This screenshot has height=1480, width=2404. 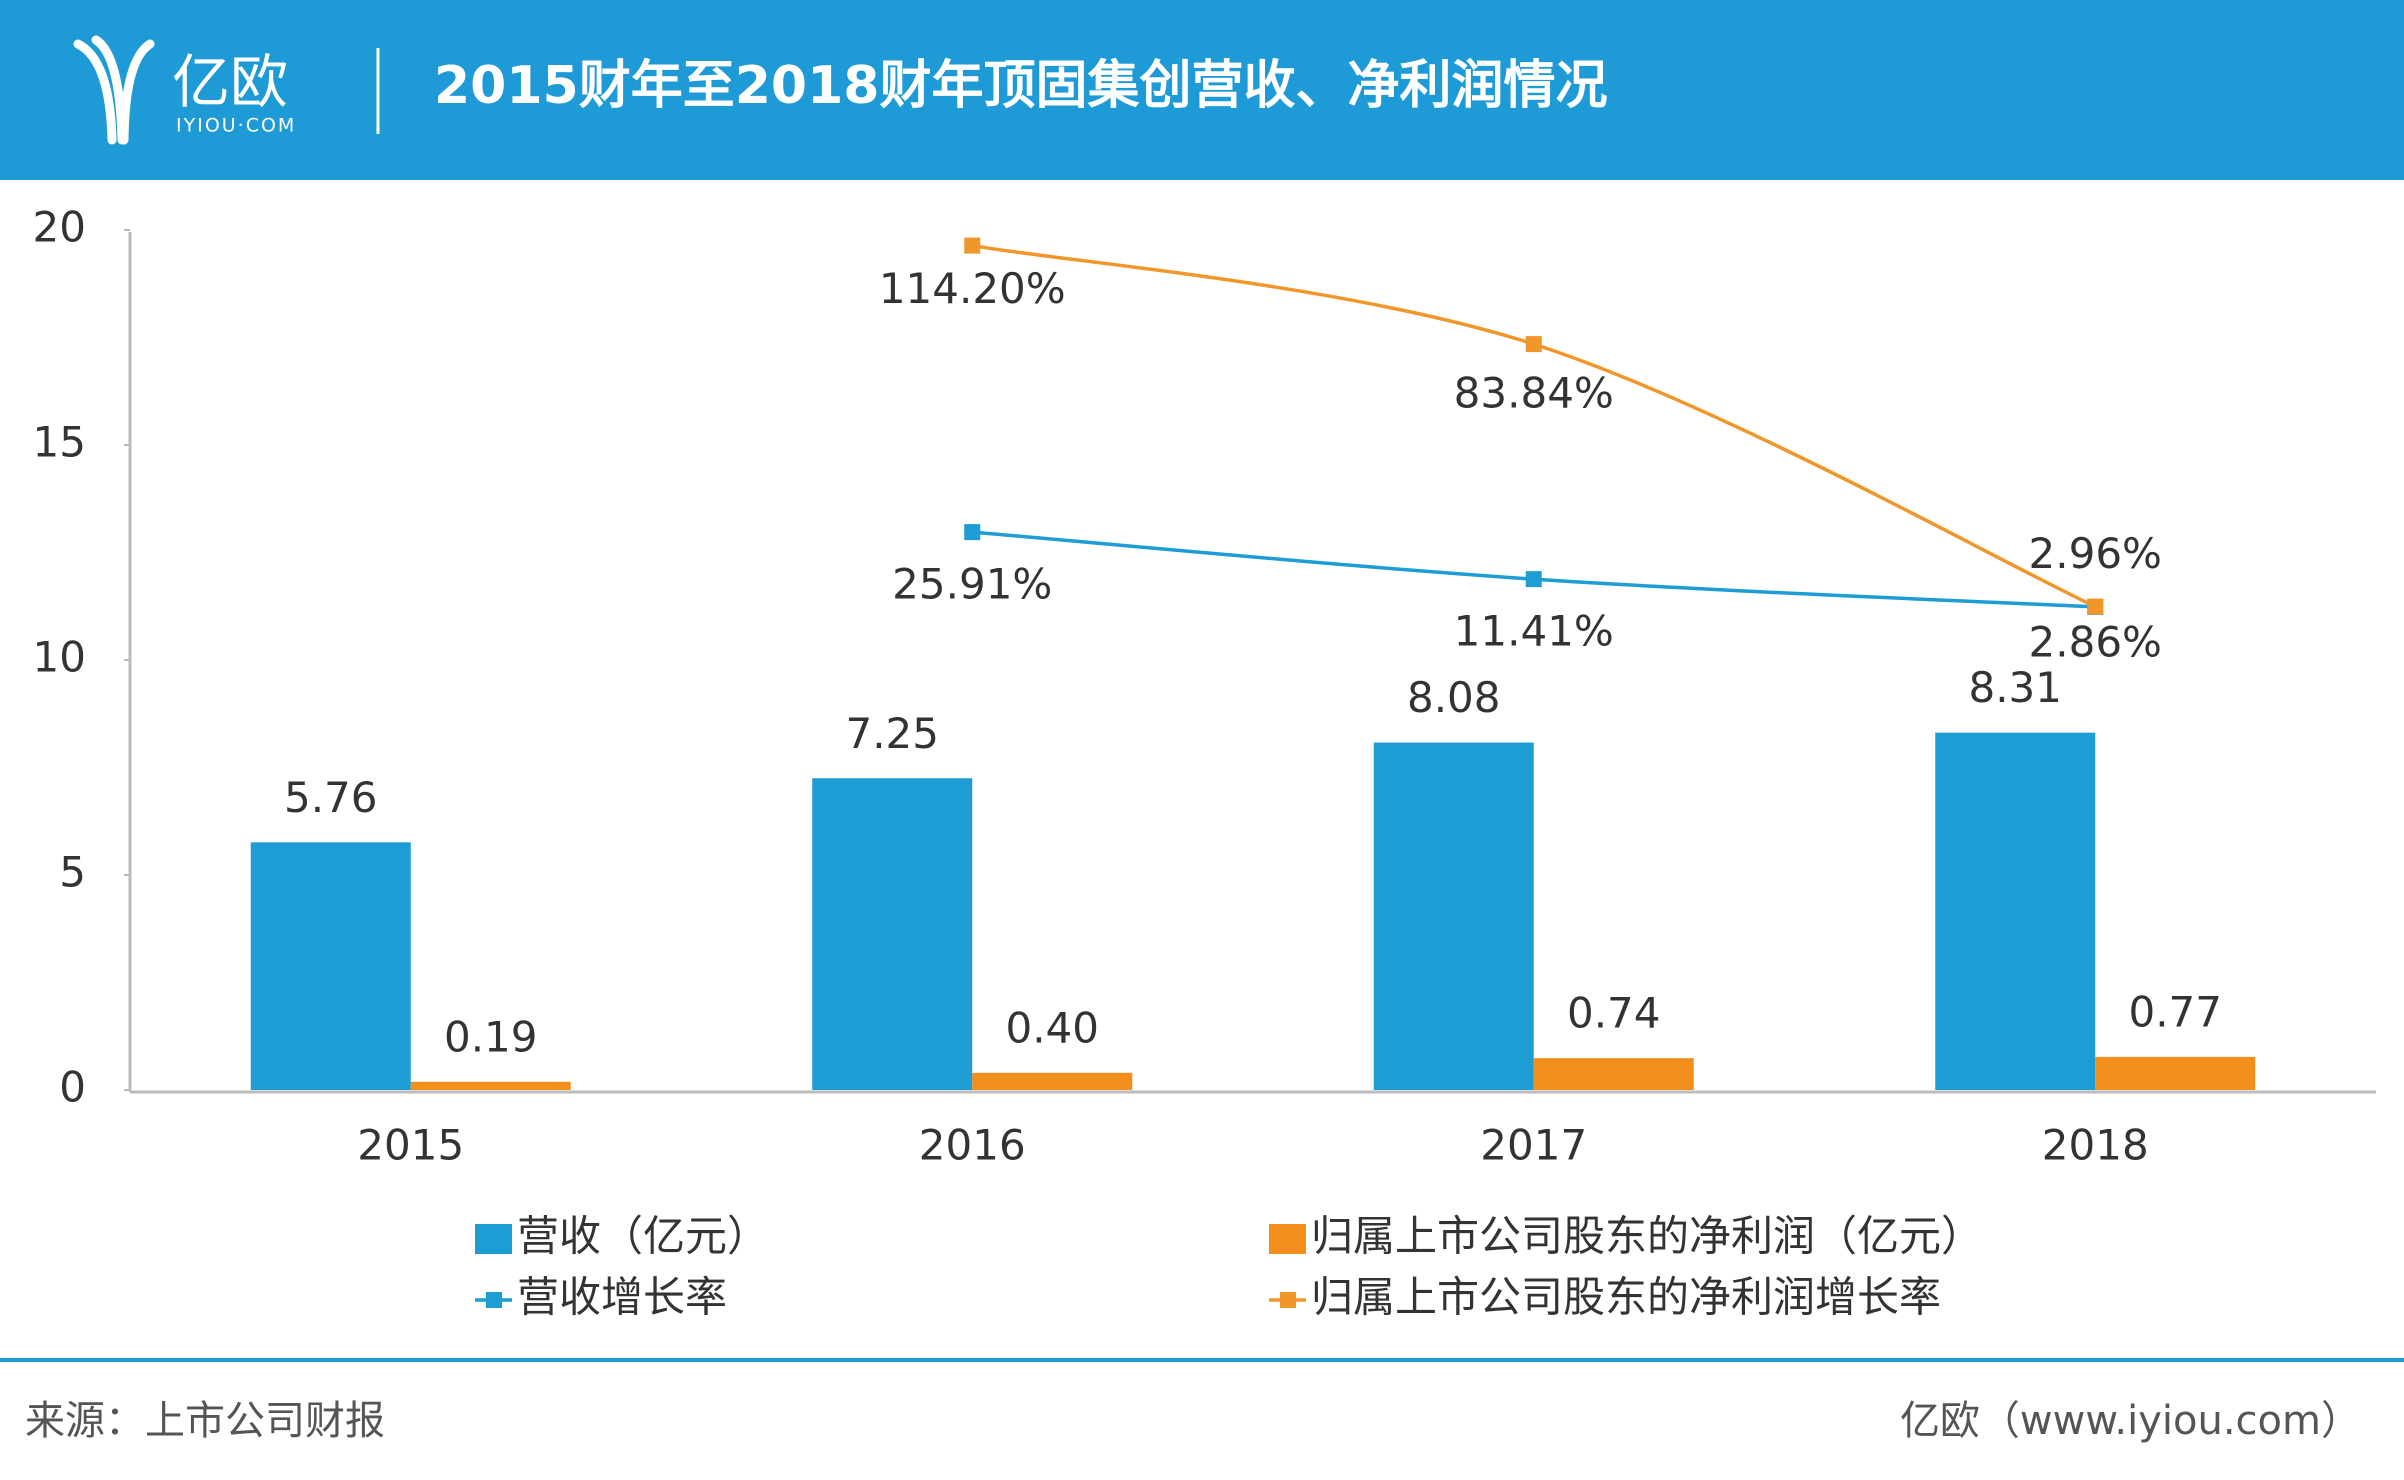 I want to click on legend-label: 营收增长率, so click(x=622, y=1297).